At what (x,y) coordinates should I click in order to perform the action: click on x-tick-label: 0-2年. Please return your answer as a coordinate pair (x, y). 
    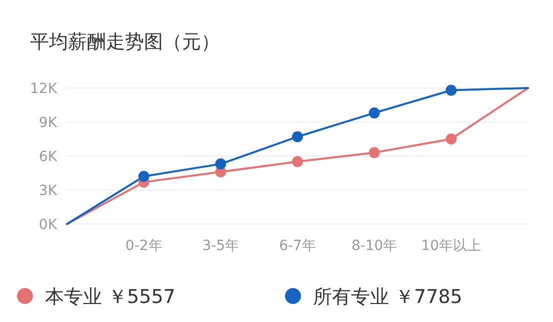
    Looking at the image, I should click on (143, 246).